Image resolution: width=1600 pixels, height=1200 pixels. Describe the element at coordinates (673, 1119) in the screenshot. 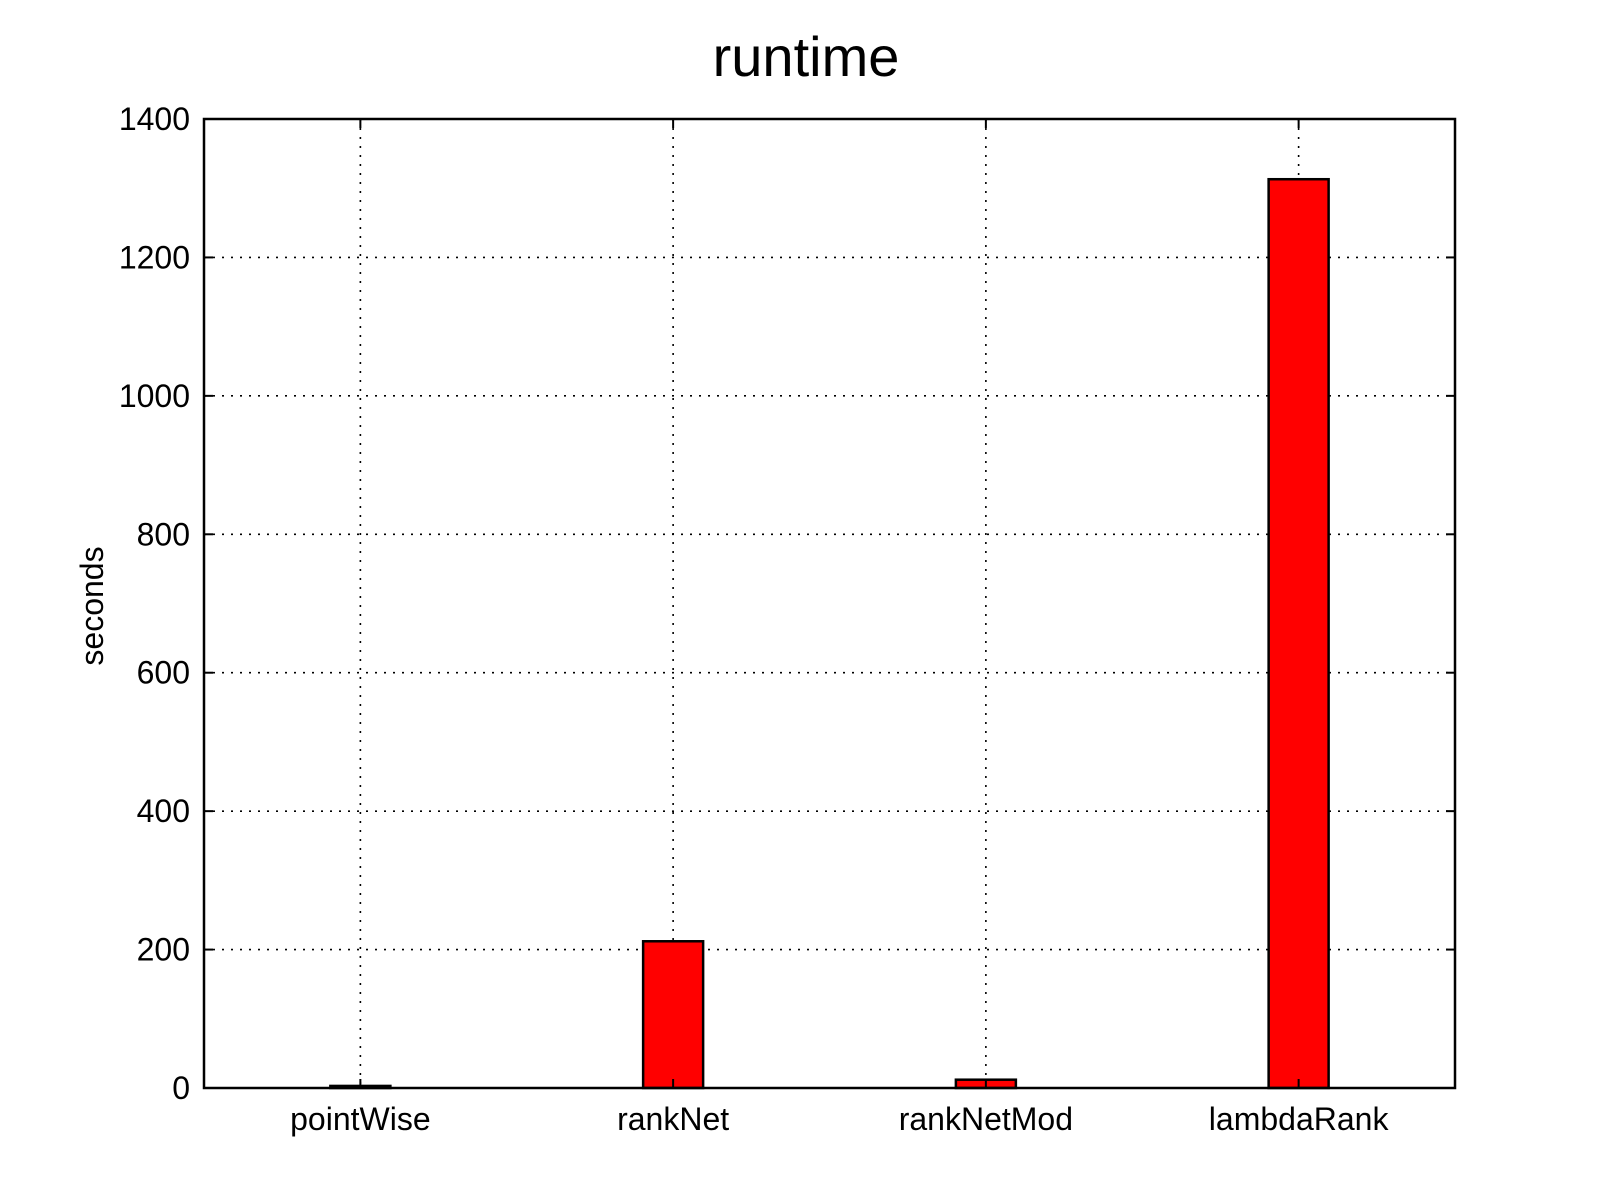

I see `x-tick-label-rankNet: rankNet` at that location.